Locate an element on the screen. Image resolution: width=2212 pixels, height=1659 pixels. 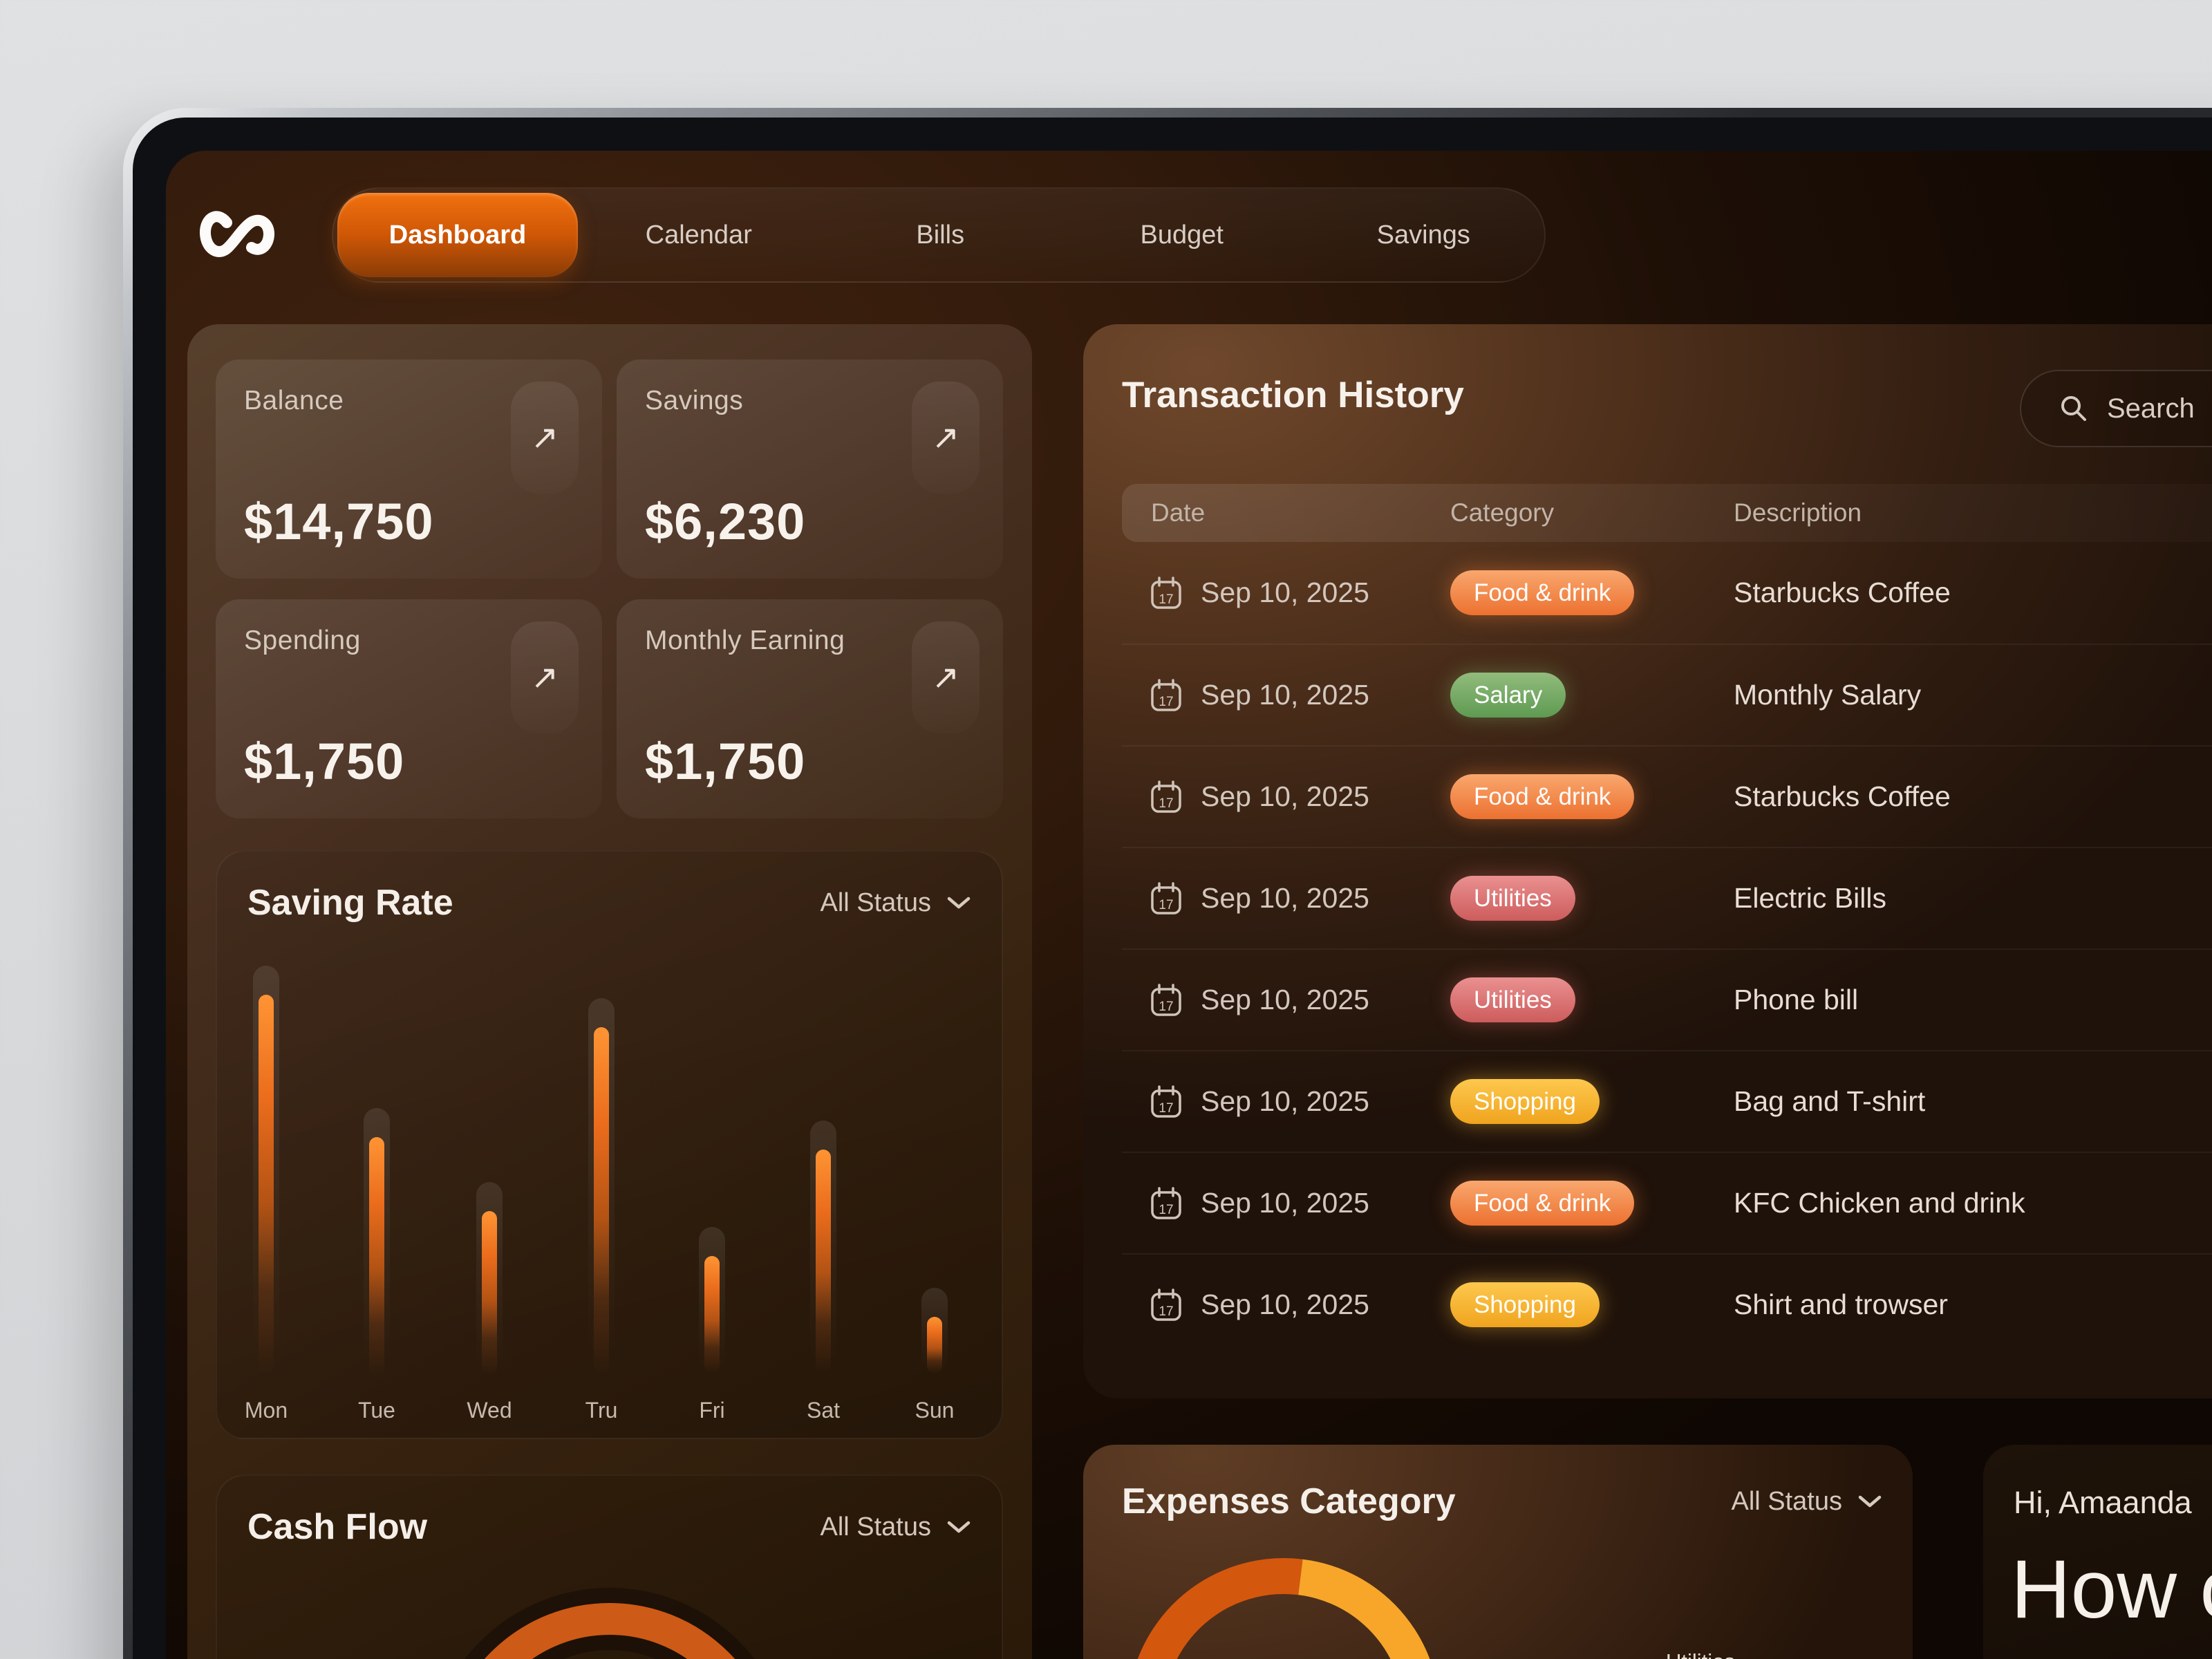
stat-label: Balance is located at coordinates (294, 400).